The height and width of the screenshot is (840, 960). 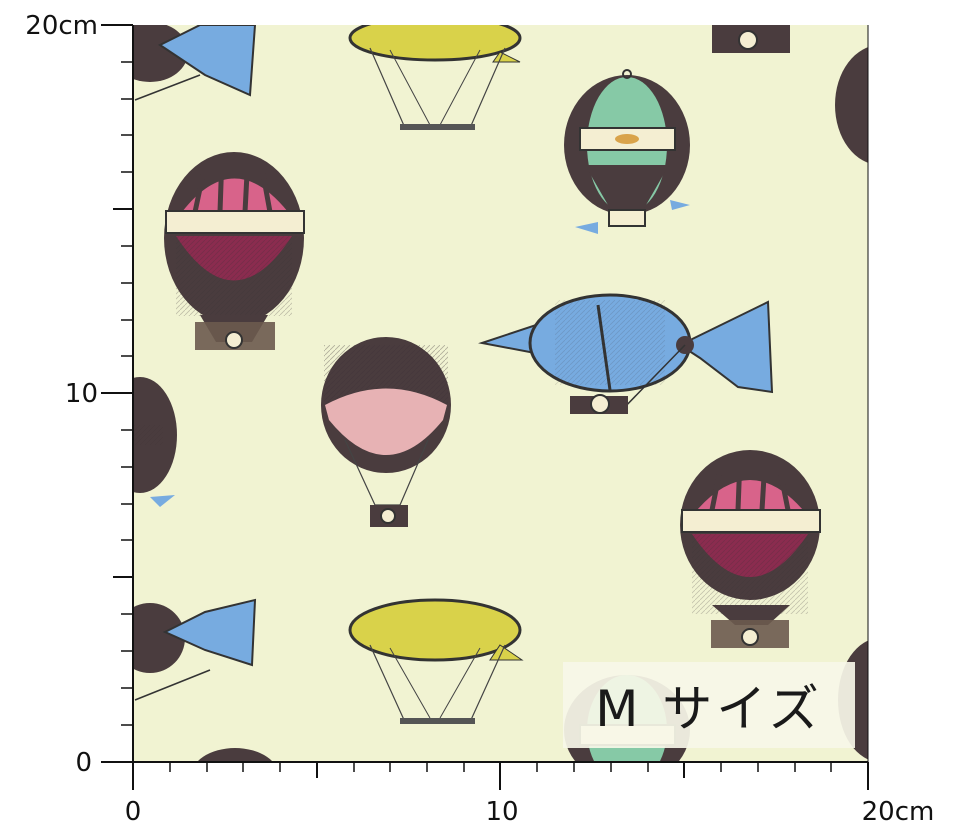 What do you see at coordinates (898, 812) in the screenshot?
I see `x-label-end: 20cm` at bounding box center [898, 812].